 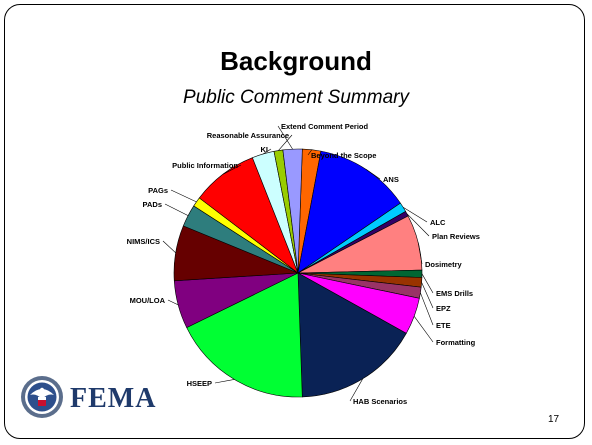 I want to click on pie-slice-ans, so click(x=349, y=212).